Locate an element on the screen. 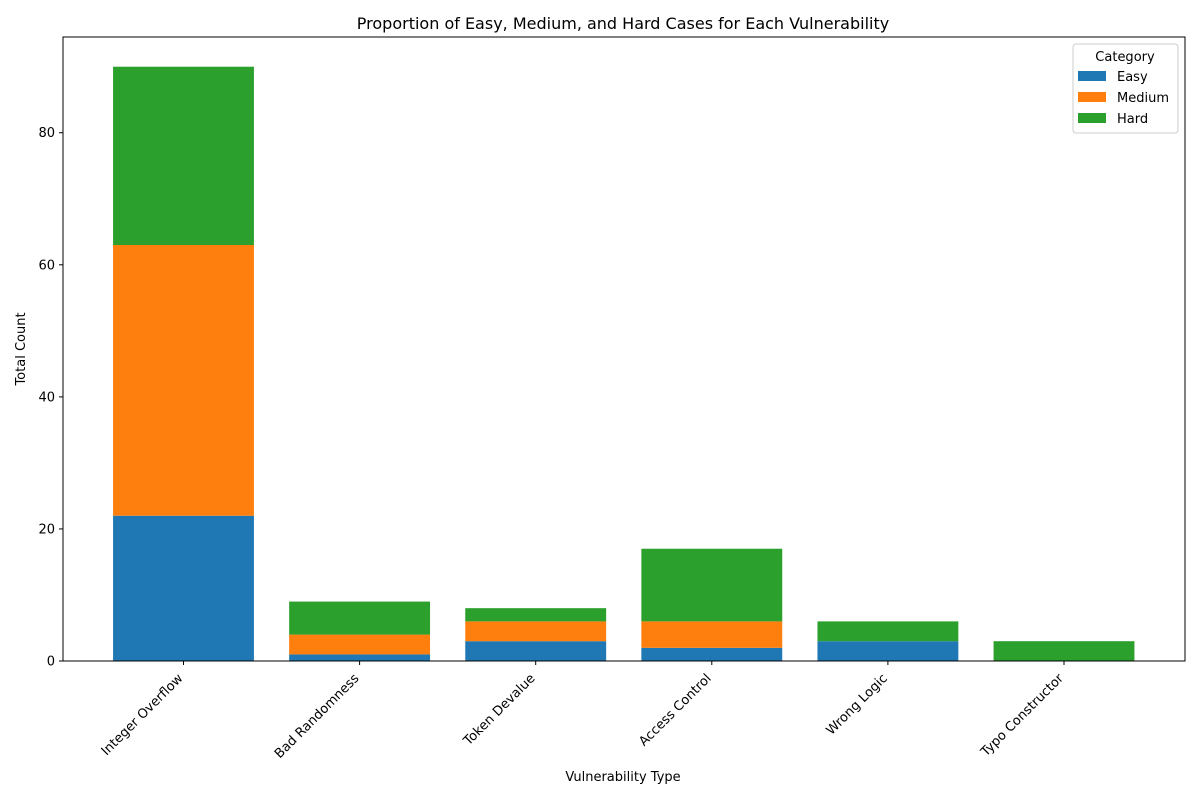  bar-easy-token-devalue is located at coordinates (536, 651).